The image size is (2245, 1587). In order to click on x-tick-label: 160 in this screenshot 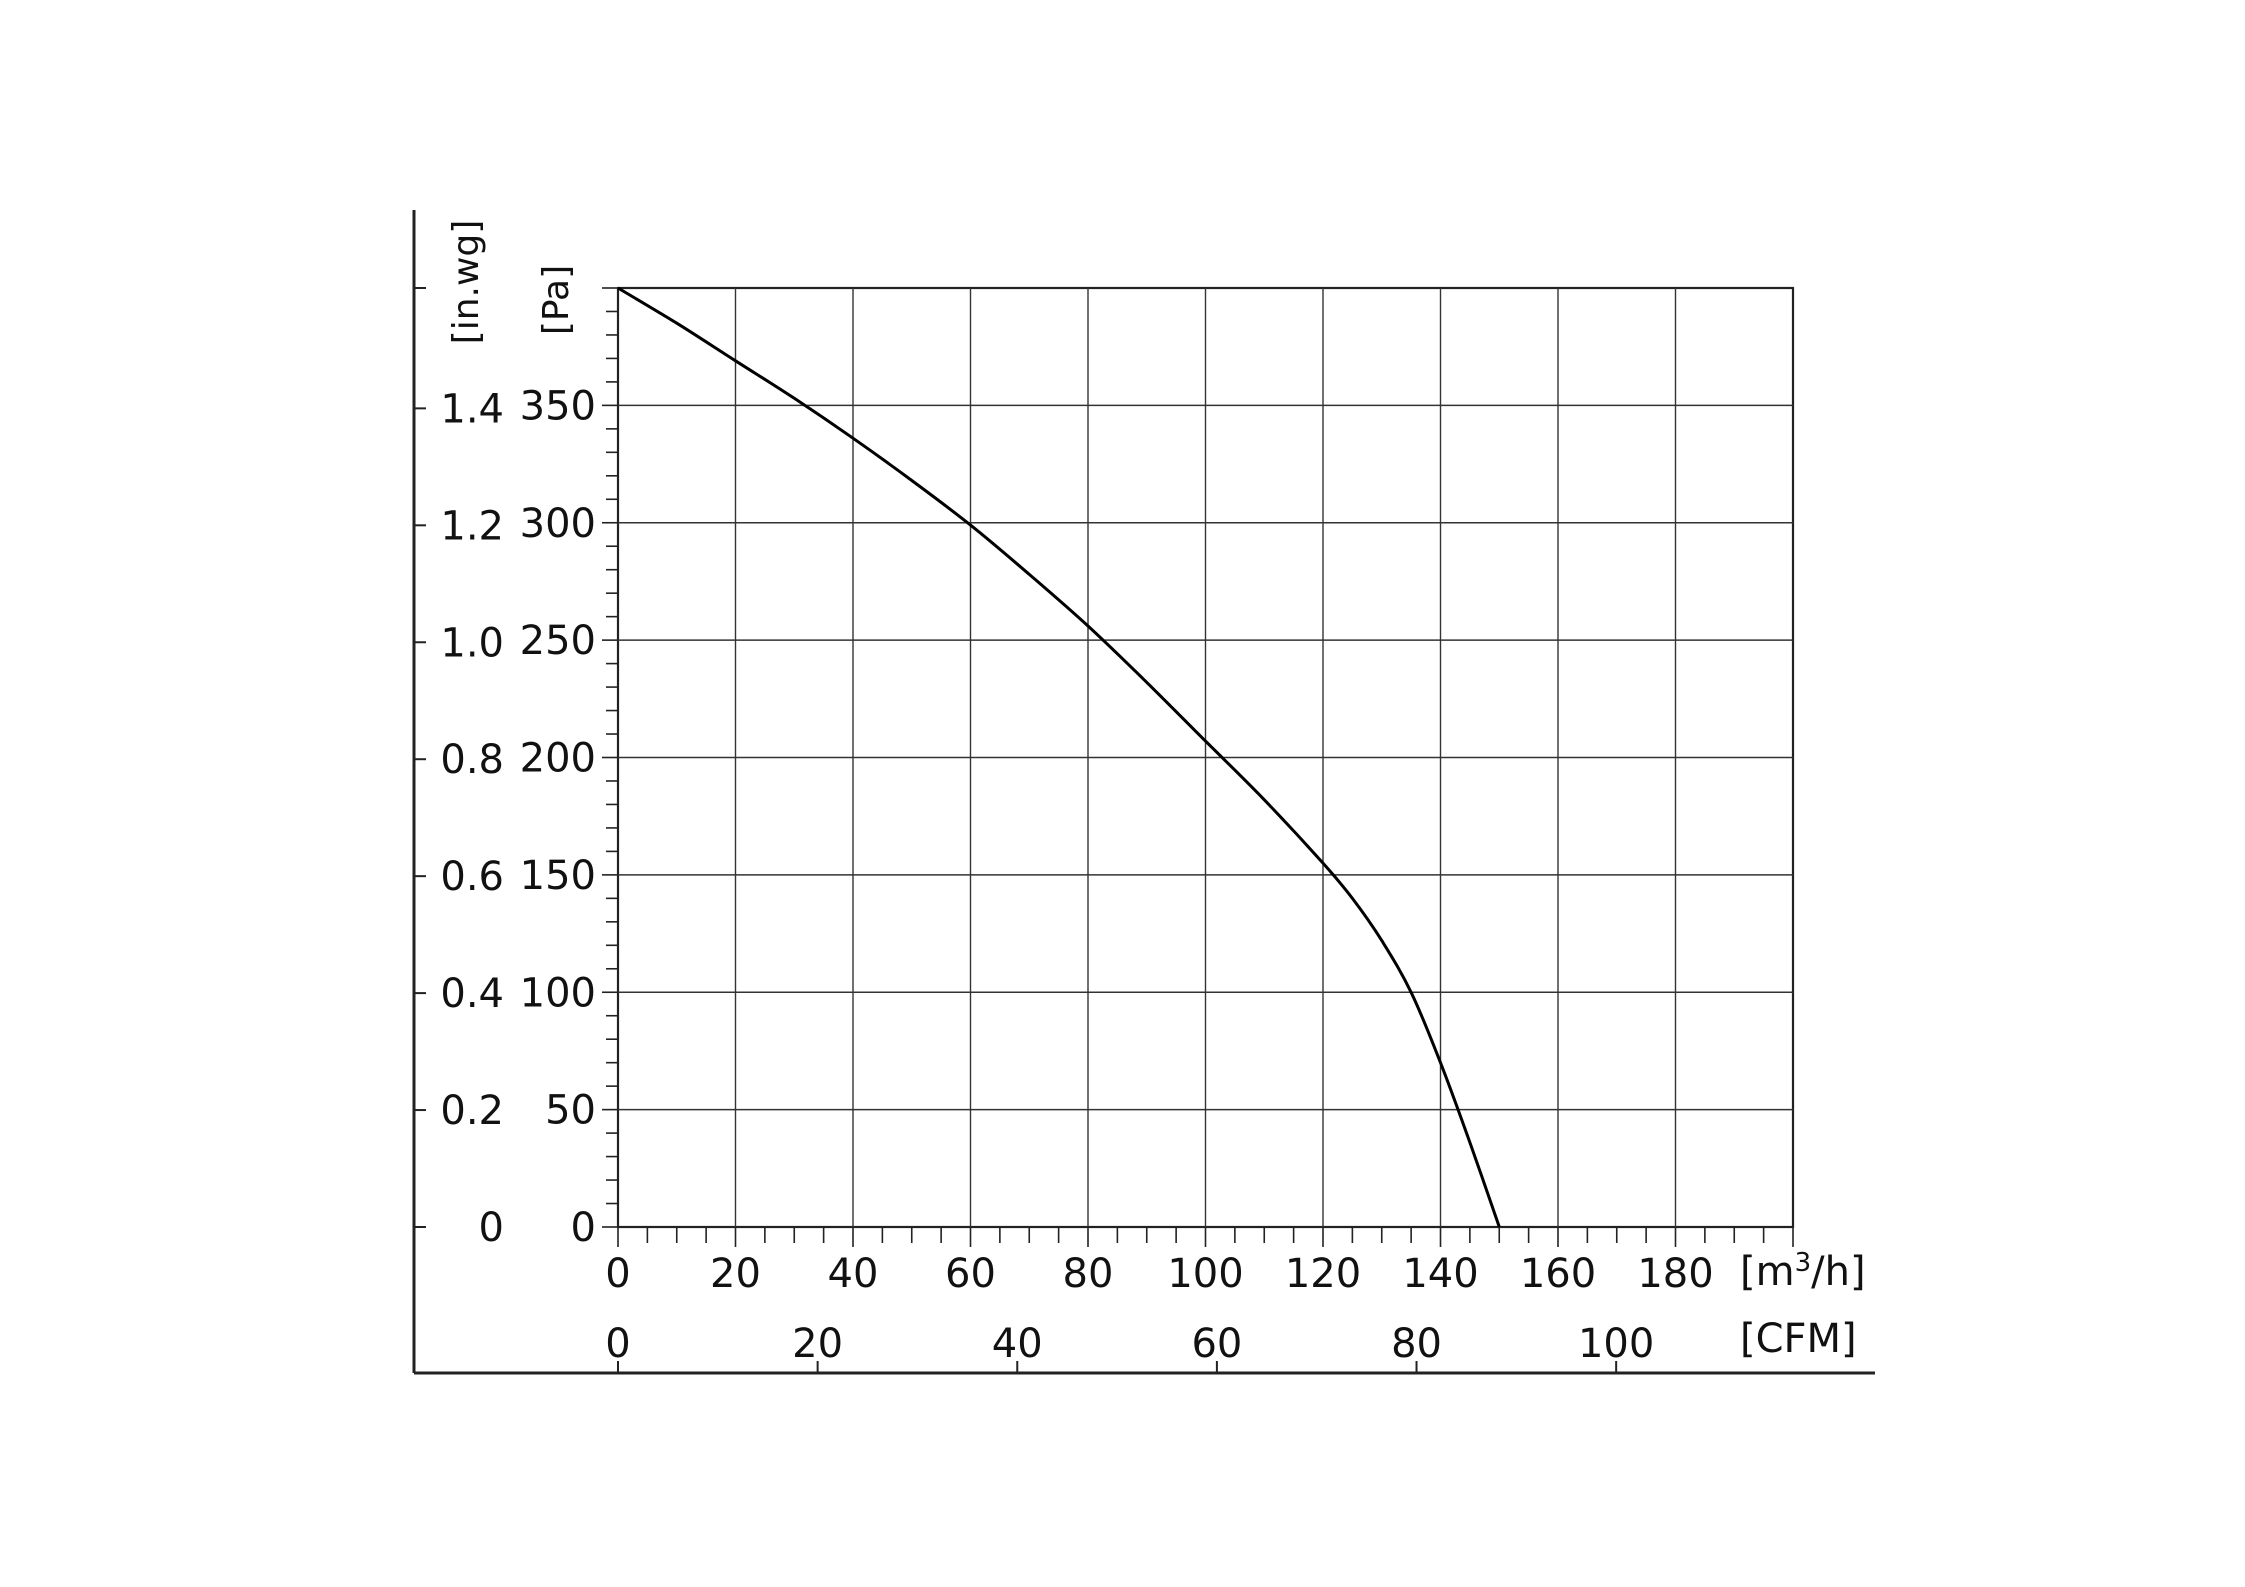, I will do `click(1558, 1274)`.